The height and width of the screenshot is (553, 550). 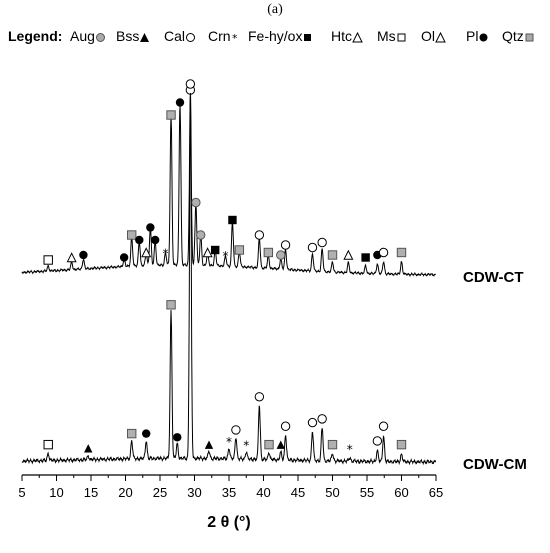 What do you see at coordinates (219, 36) in the screenshot?
I see `legend-label-crn: Crn` at bounding box center [219, 36].